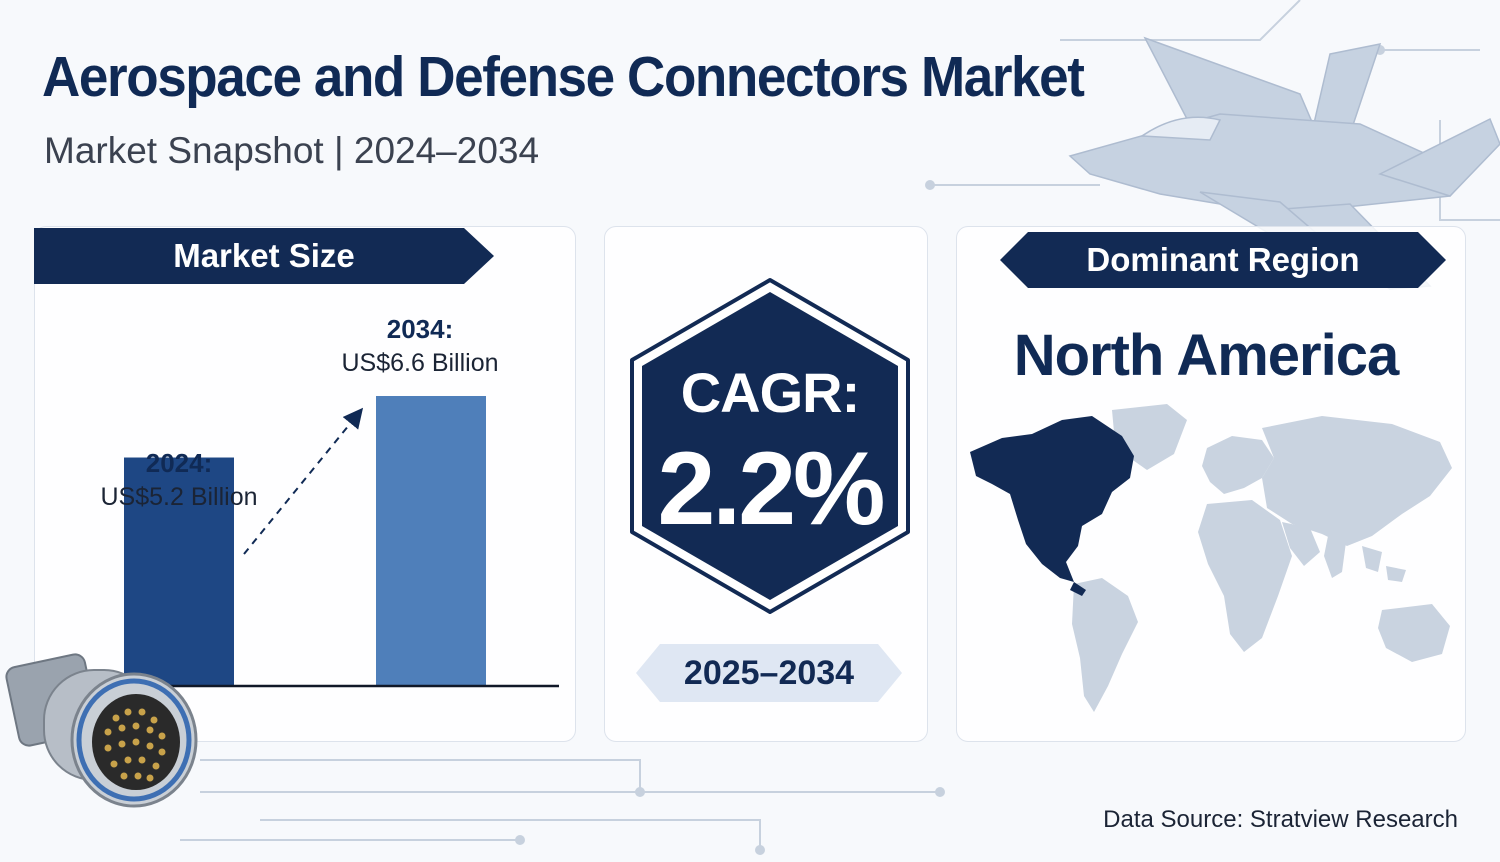 The width and height of the screenshot is (1500, 862). I want to click on data-source-note: Data Source: Stratview Research, so click(1280, 819).